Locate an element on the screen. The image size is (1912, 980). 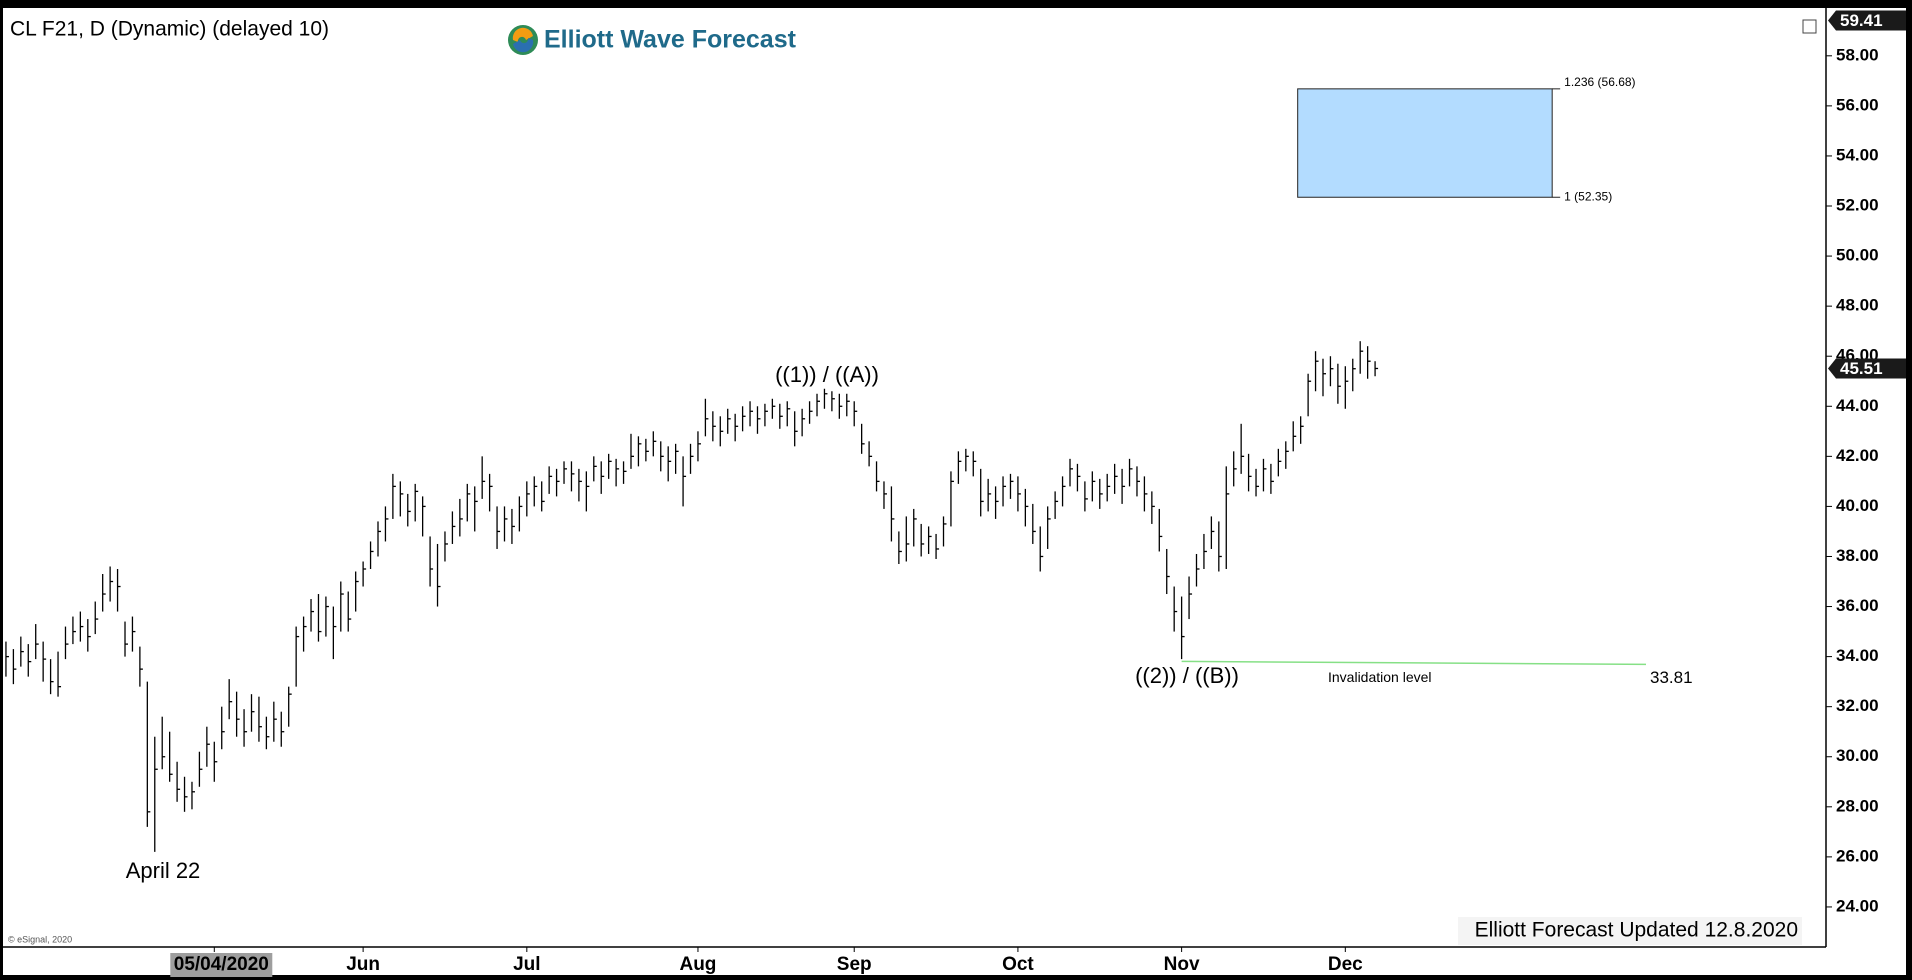
y-tick-label: 54.00 is located at coordinates (1857, 154).